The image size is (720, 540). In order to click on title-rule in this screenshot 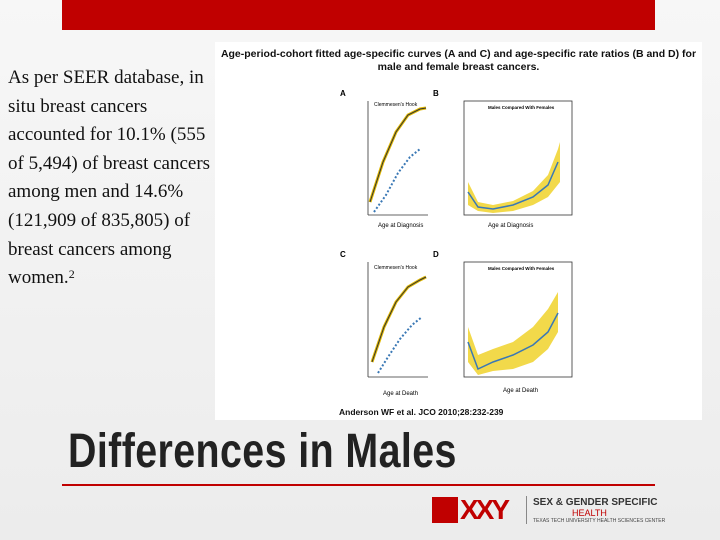, I will do `click(358, 485)`.